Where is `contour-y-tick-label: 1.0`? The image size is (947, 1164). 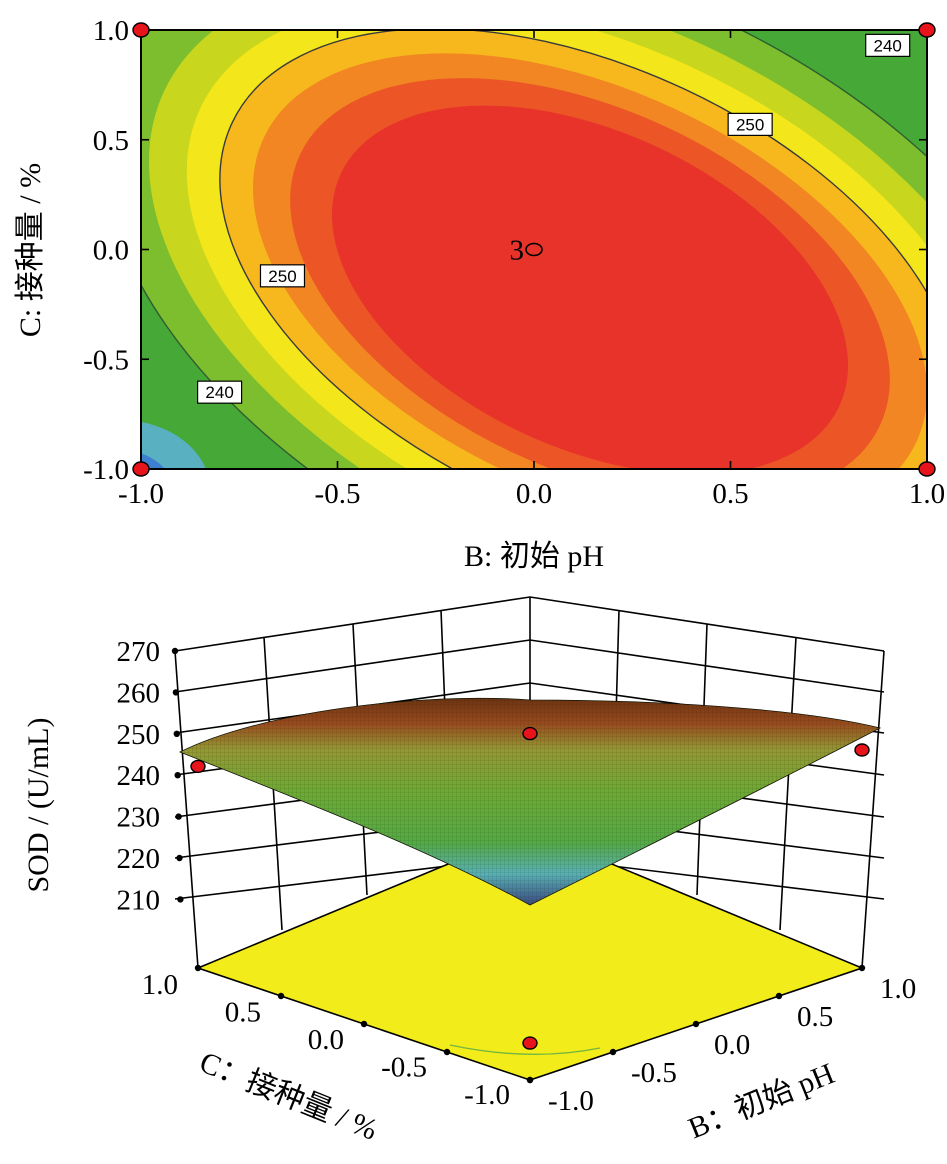
contour-y-tick-label: 1.0 is located at coordinates (111, 31).